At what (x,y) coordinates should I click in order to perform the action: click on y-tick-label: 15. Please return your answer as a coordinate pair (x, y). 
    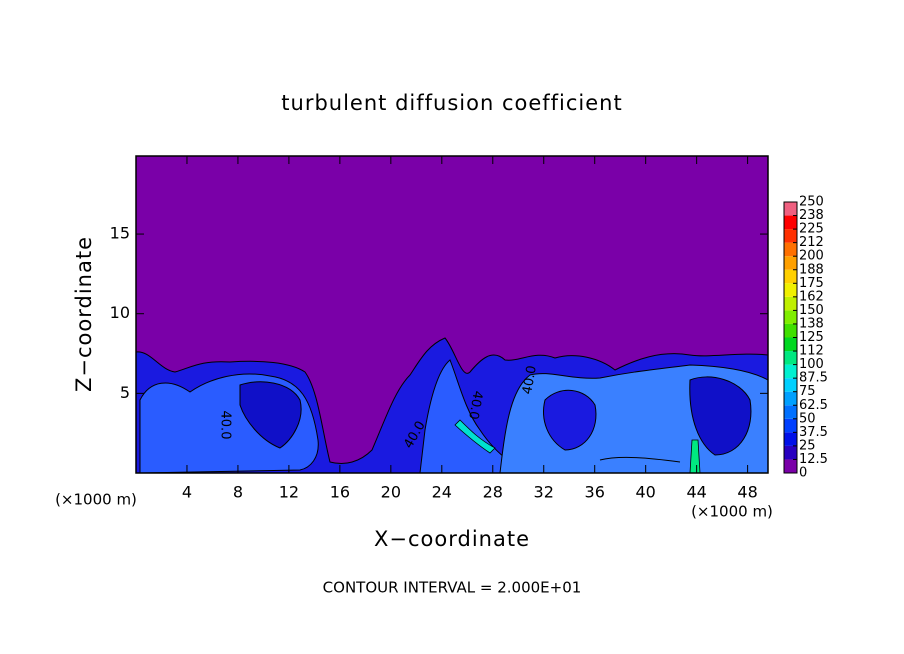
    Looking at the image, I should click on (120, 233).